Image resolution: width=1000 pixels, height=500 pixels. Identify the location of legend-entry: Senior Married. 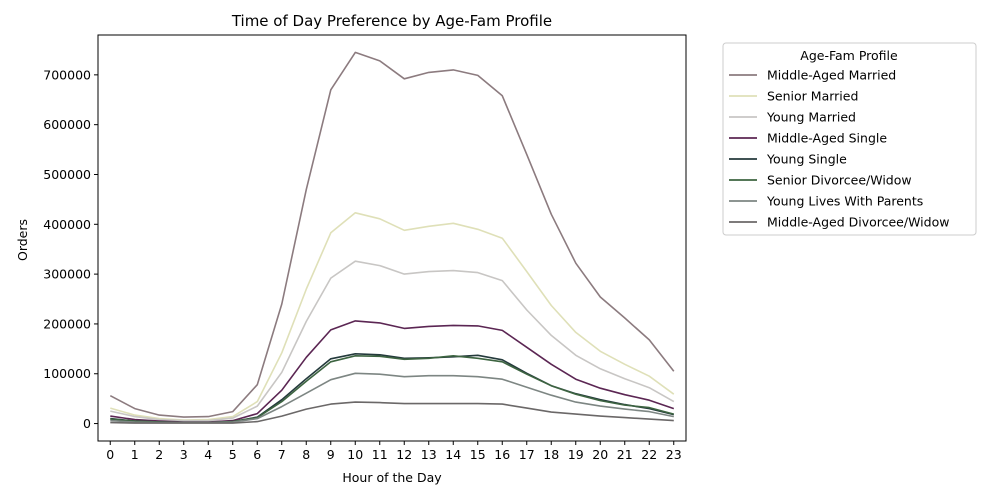
(812, 96).